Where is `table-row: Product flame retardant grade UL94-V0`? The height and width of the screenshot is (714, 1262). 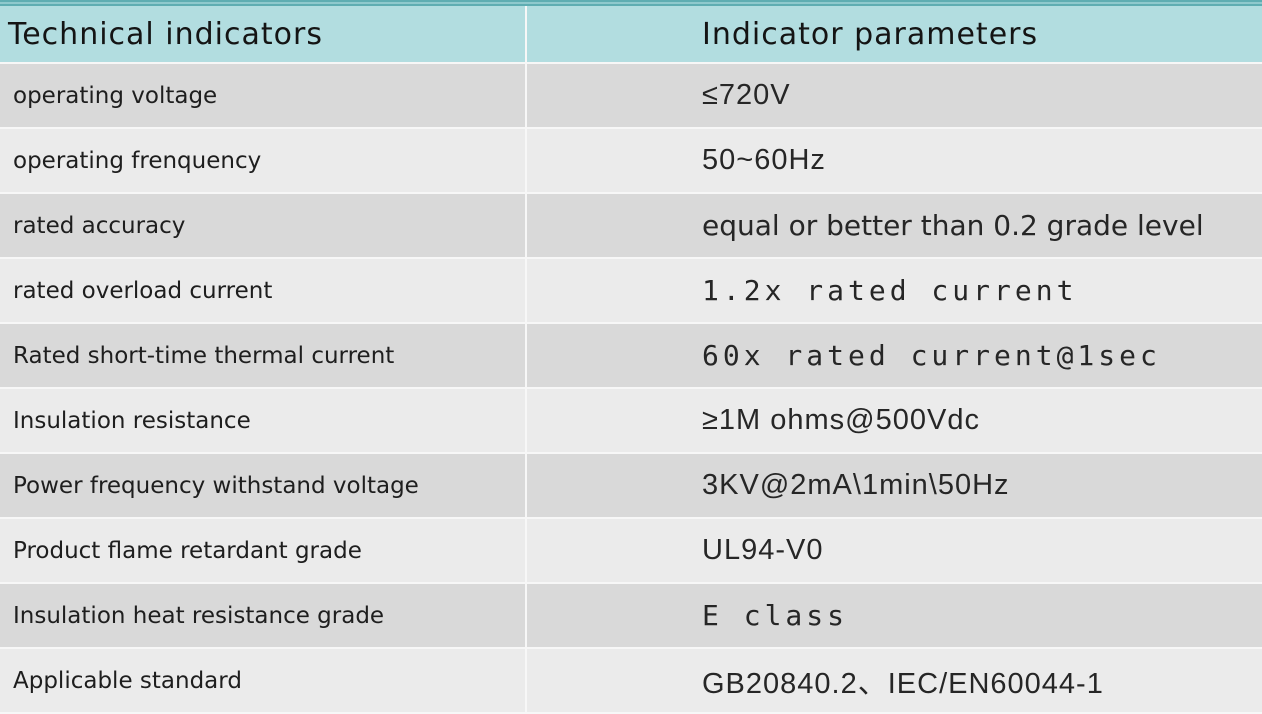
table-row: Product flame retardant grade UL94-V0 is located at coordinates (631, 550).